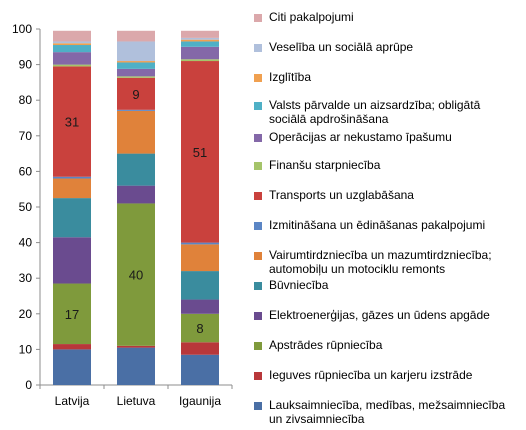  Describe the element at coordinates (28, 385) in the screenshot. I see `y-tick-label: 0` at that location.